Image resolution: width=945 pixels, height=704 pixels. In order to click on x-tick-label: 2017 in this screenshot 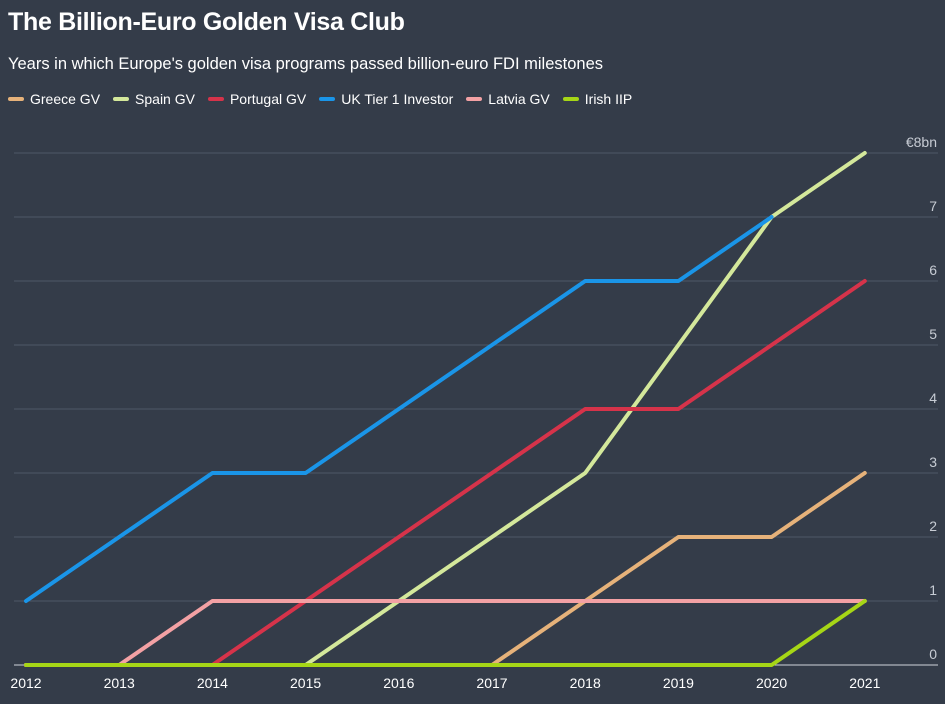, I will do `click(491, 683)`.